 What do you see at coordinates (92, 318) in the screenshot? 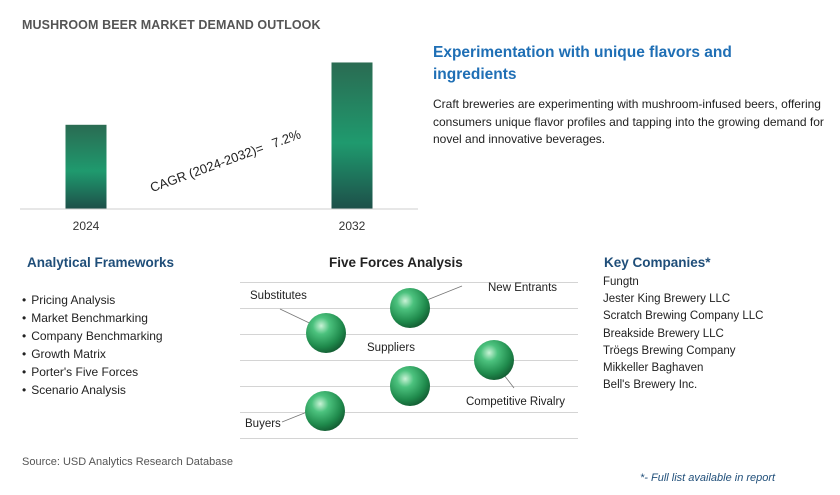
I see `list-item: Market Benchmarking` at bounding box center [92, 318].